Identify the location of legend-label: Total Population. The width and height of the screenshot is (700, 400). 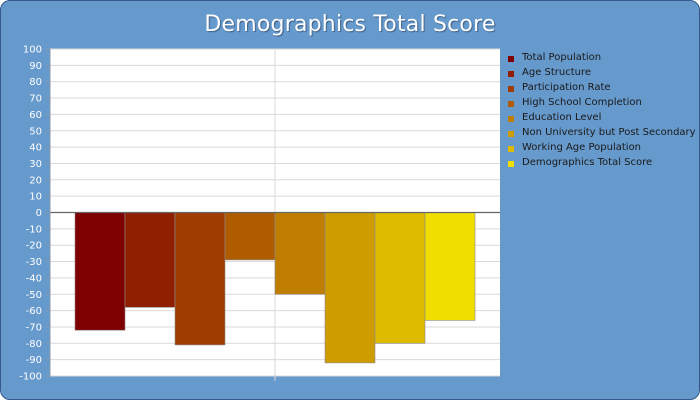
(562, 57).